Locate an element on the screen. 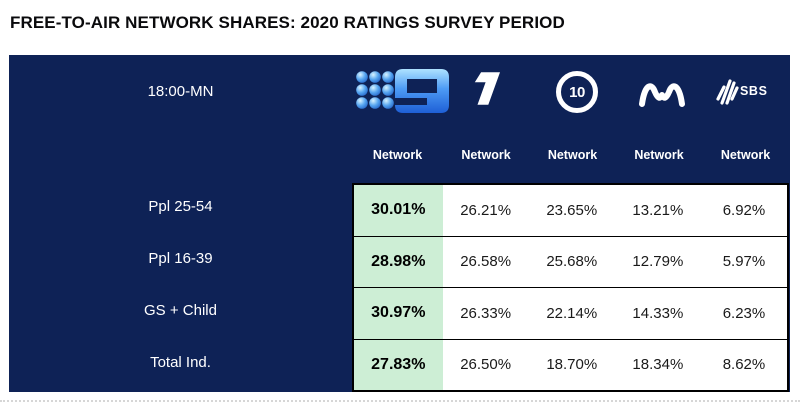 This screenshot has width=800, height=408. row-label-gs-child: GS + Child is located at coordinates (180, 310).